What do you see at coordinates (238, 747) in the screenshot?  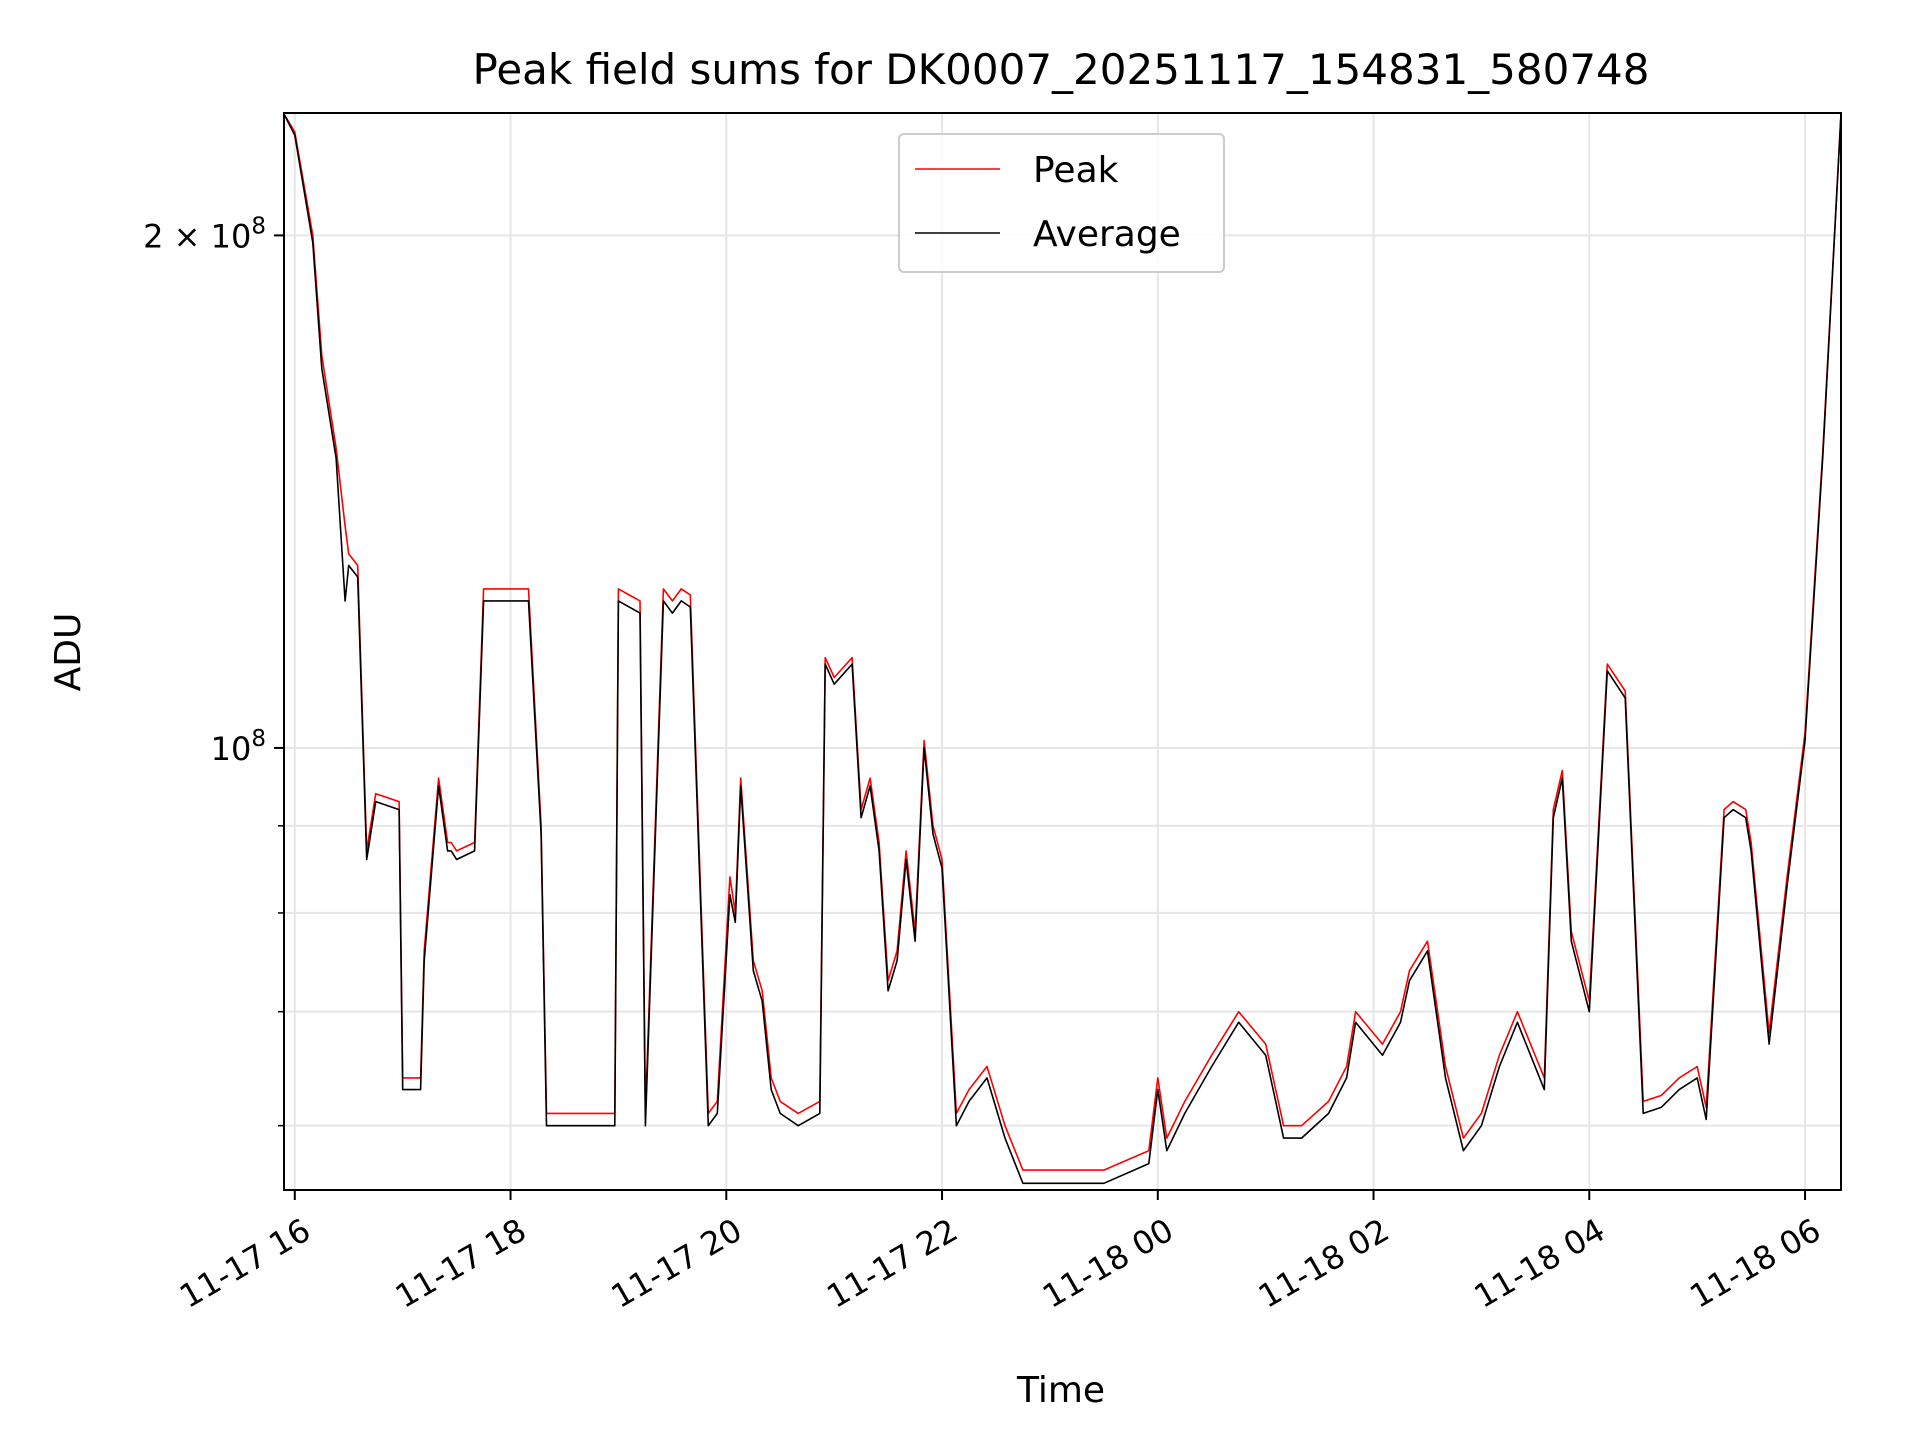 I see `y-tick-label: 108` at bounding box center [238, 747].